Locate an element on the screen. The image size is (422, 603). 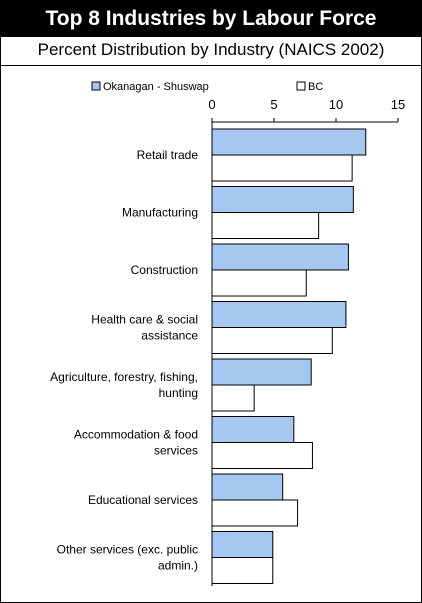
x-tick-label-1: 5 is located at coordinates (273, 104).